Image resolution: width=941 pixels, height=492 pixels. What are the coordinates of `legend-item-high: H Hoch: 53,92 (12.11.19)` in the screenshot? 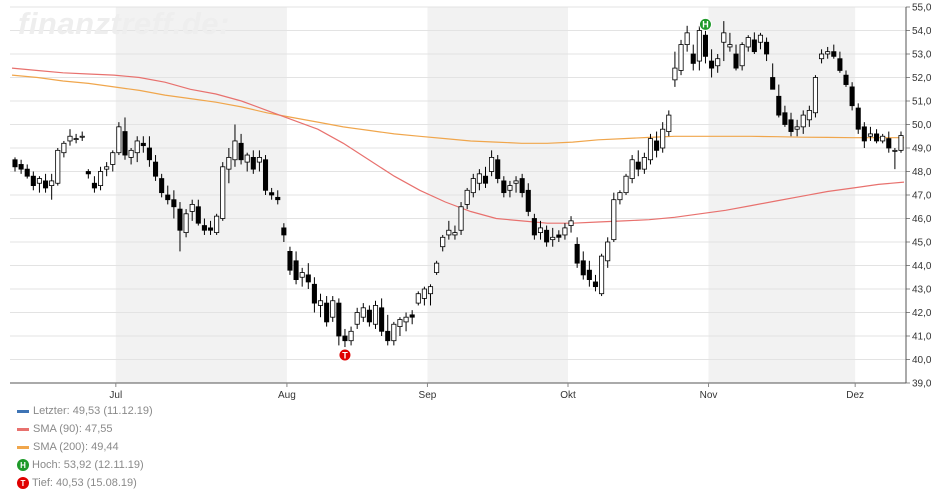 It's located at (85, 465).